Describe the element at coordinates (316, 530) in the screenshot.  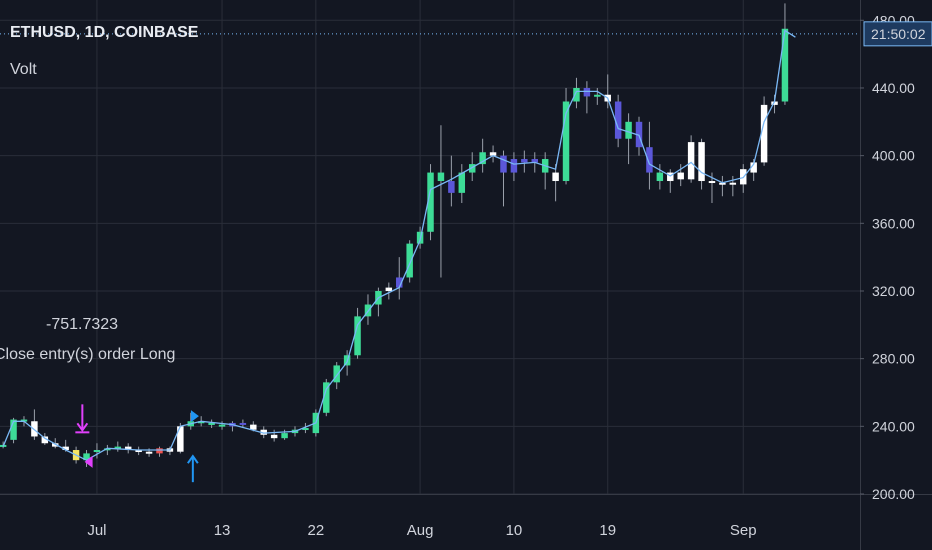
I see `x-tick-label: 22` at that location.